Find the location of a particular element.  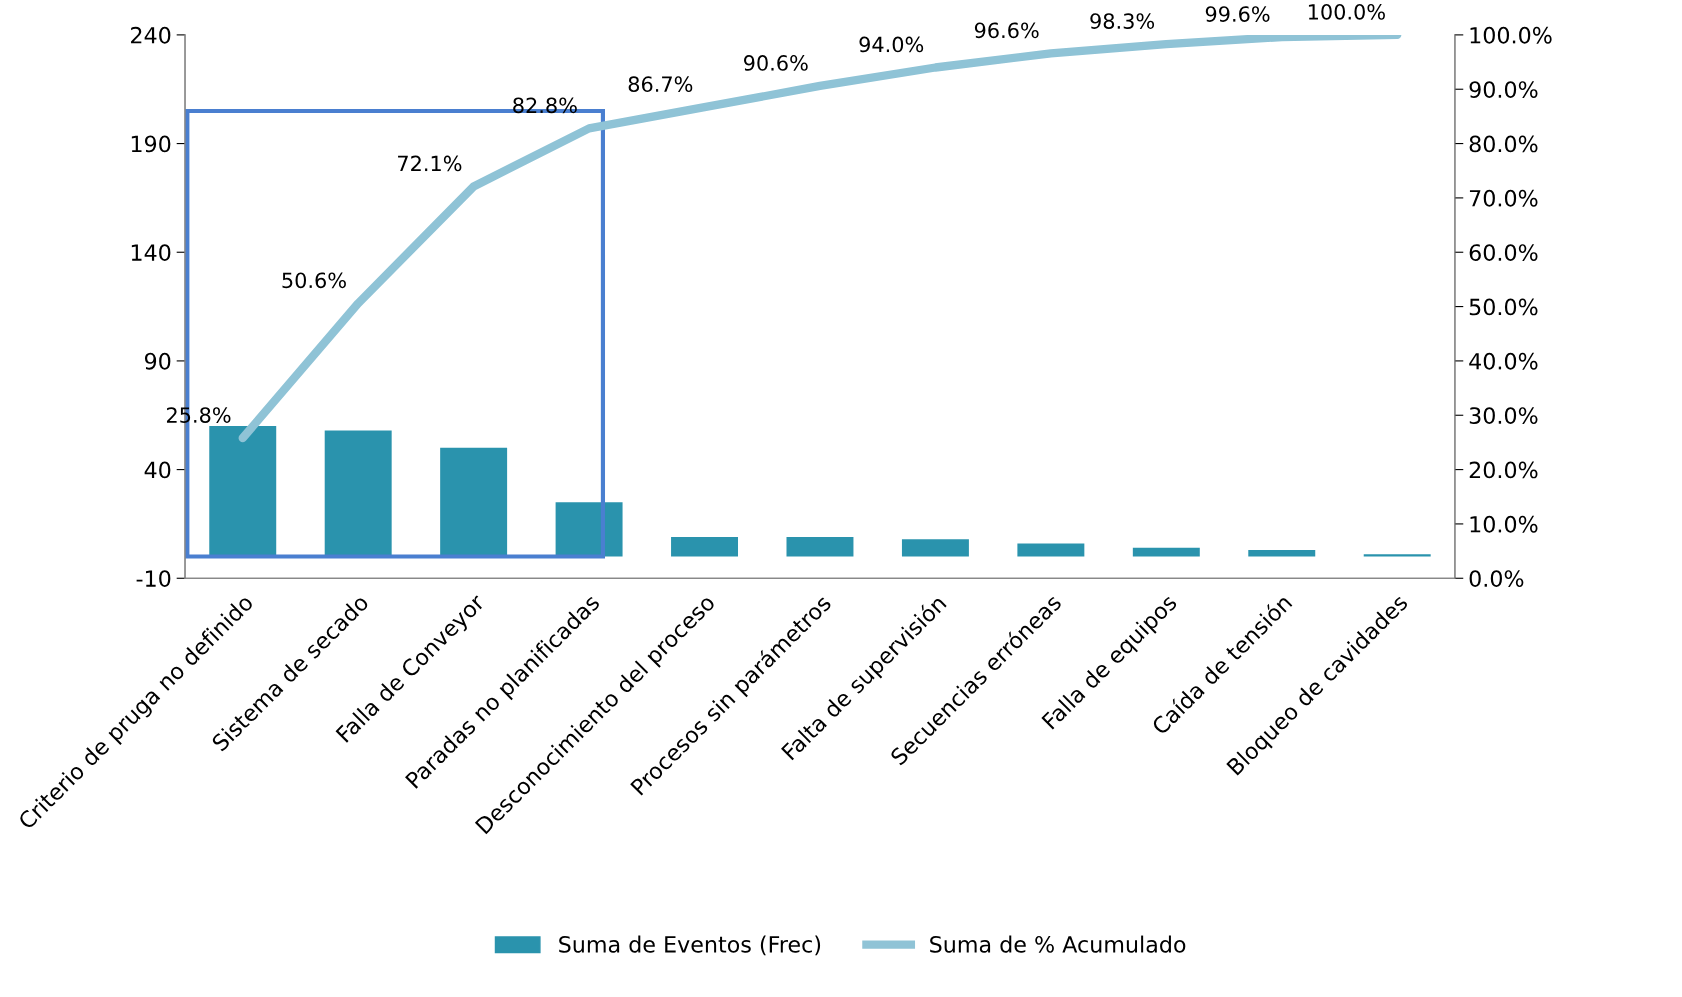

y-tick-label: 240 is located at coordinates (151, 35).